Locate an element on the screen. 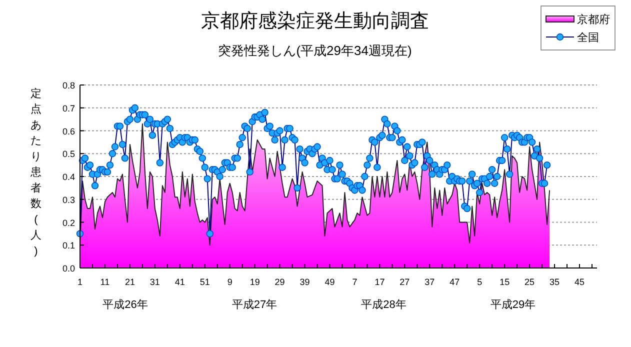  x-tick-label: 19 is located at coordinates (255, 282).